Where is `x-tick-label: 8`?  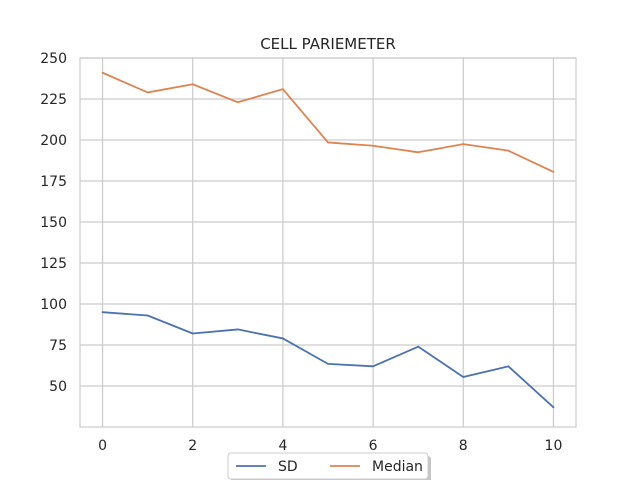 x-tick-label: 8 is located at coordinates (463, 446).